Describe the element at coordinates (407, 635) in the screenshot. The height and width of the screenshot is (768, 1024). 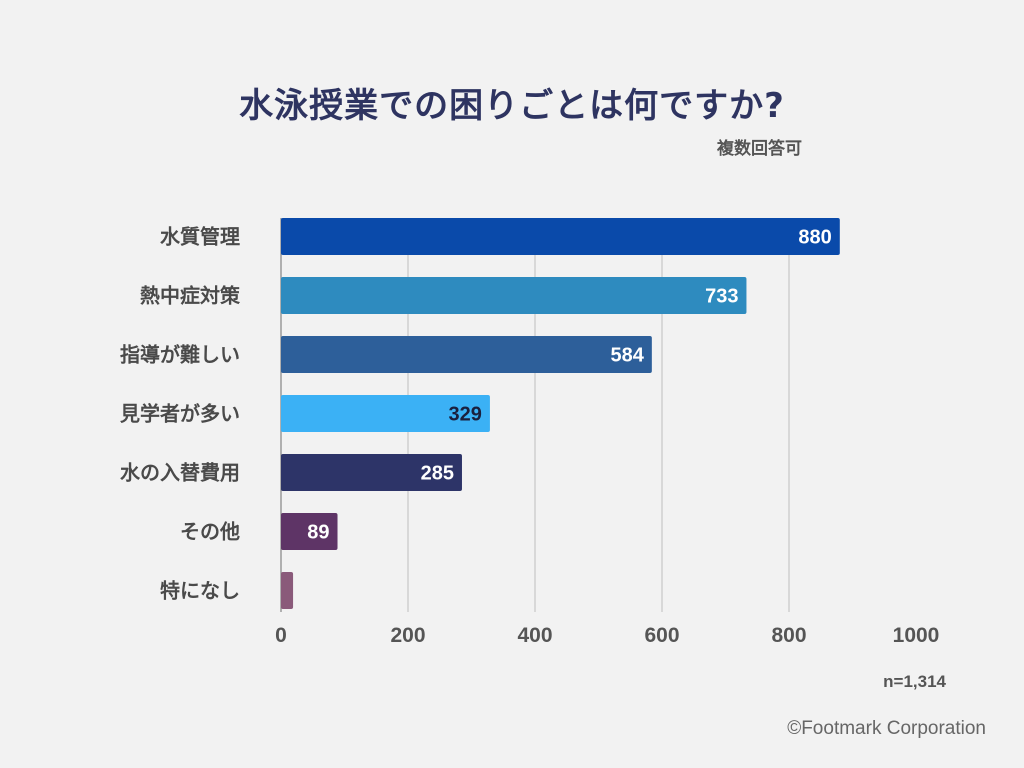
I see `x-tick-label: 200` at that location.